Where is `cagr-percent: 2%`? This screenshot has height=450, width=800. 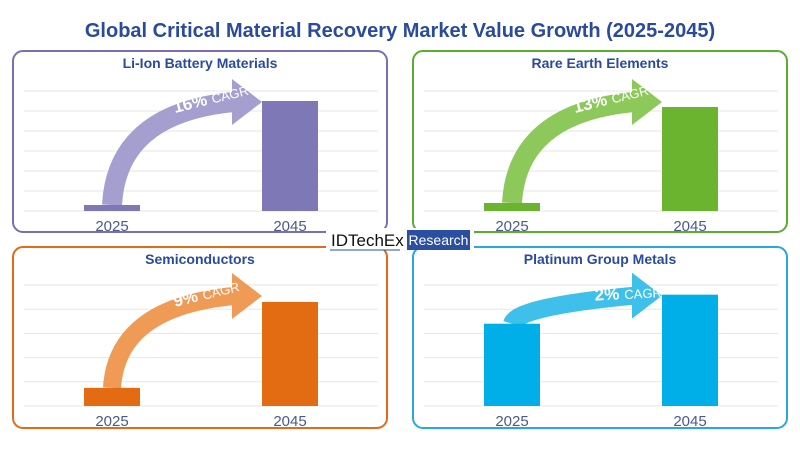 cagr-percent: 2% is located at coordinates (607, 294).